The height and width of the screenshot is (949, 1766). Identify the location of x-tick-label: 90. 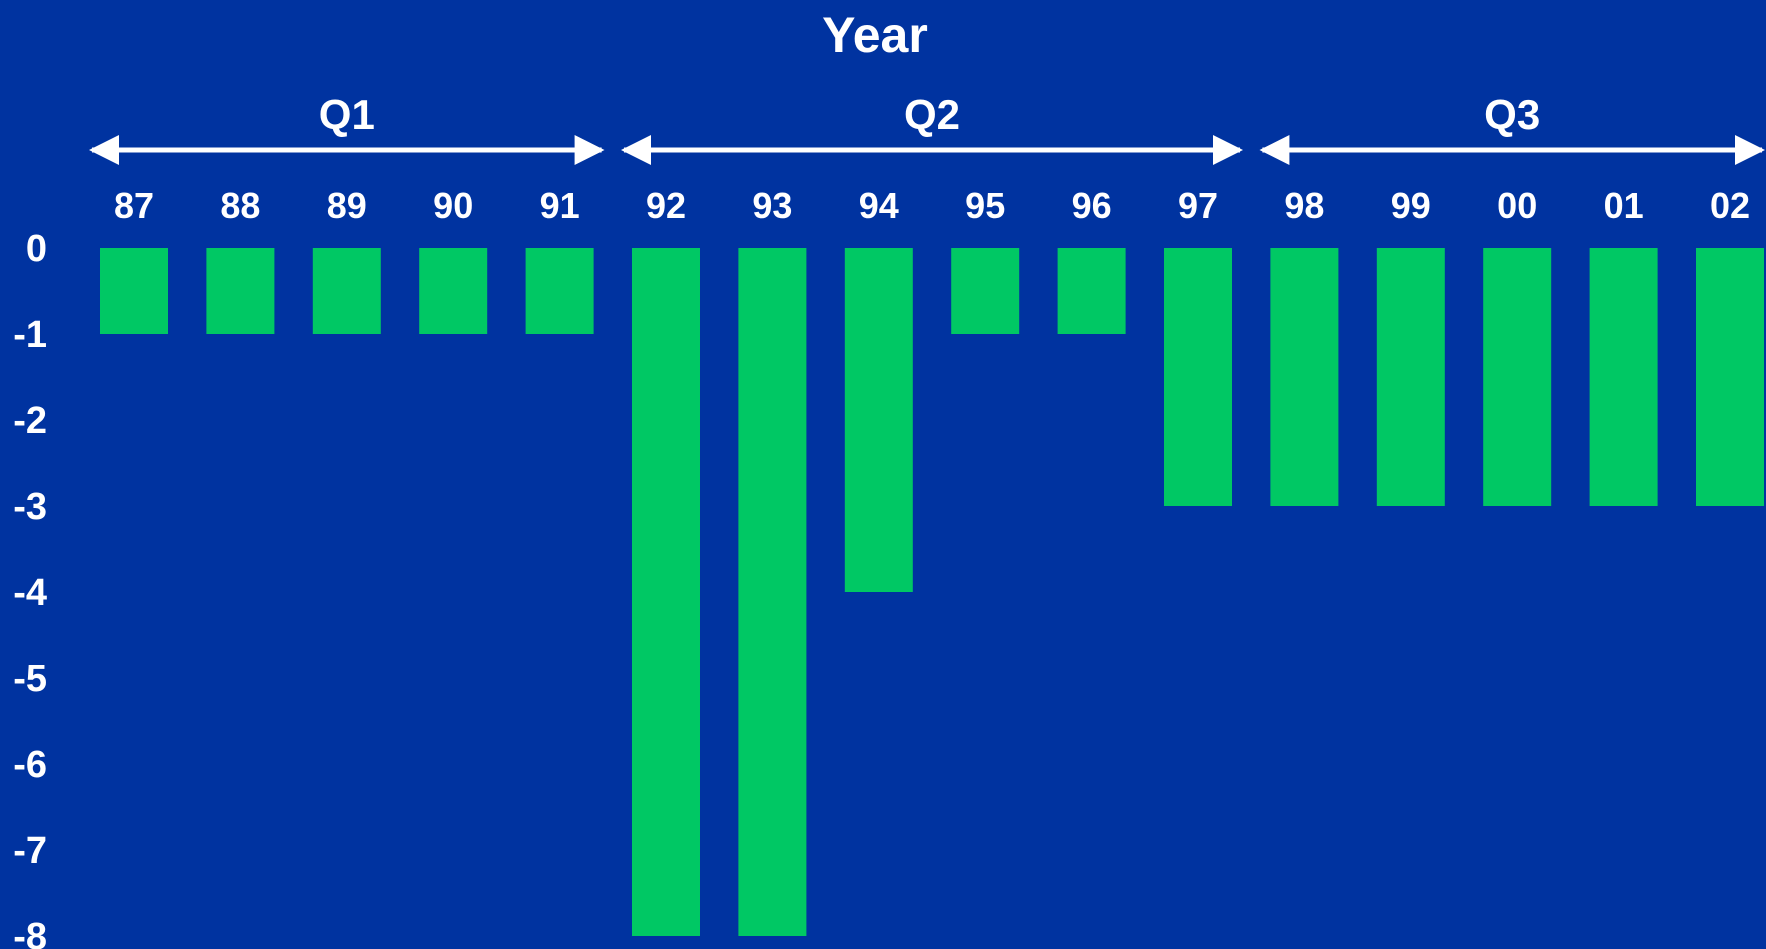
(453, 205).